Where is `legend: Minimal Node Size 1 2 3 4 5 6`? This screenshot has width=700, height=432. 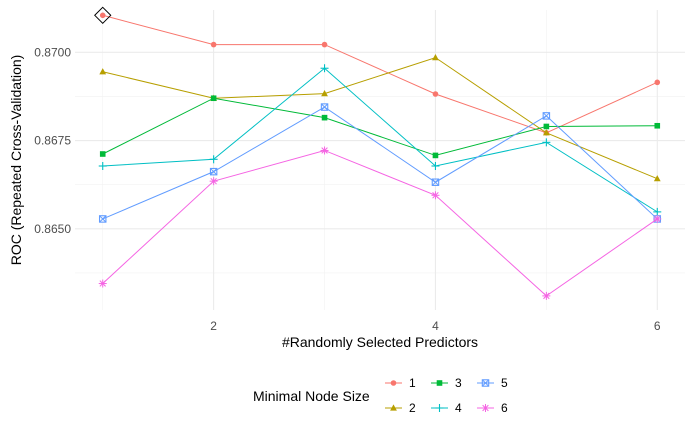
legend: Minimal Node Size 1 2 3 4 5 6 is located at coordinates (380, 395).